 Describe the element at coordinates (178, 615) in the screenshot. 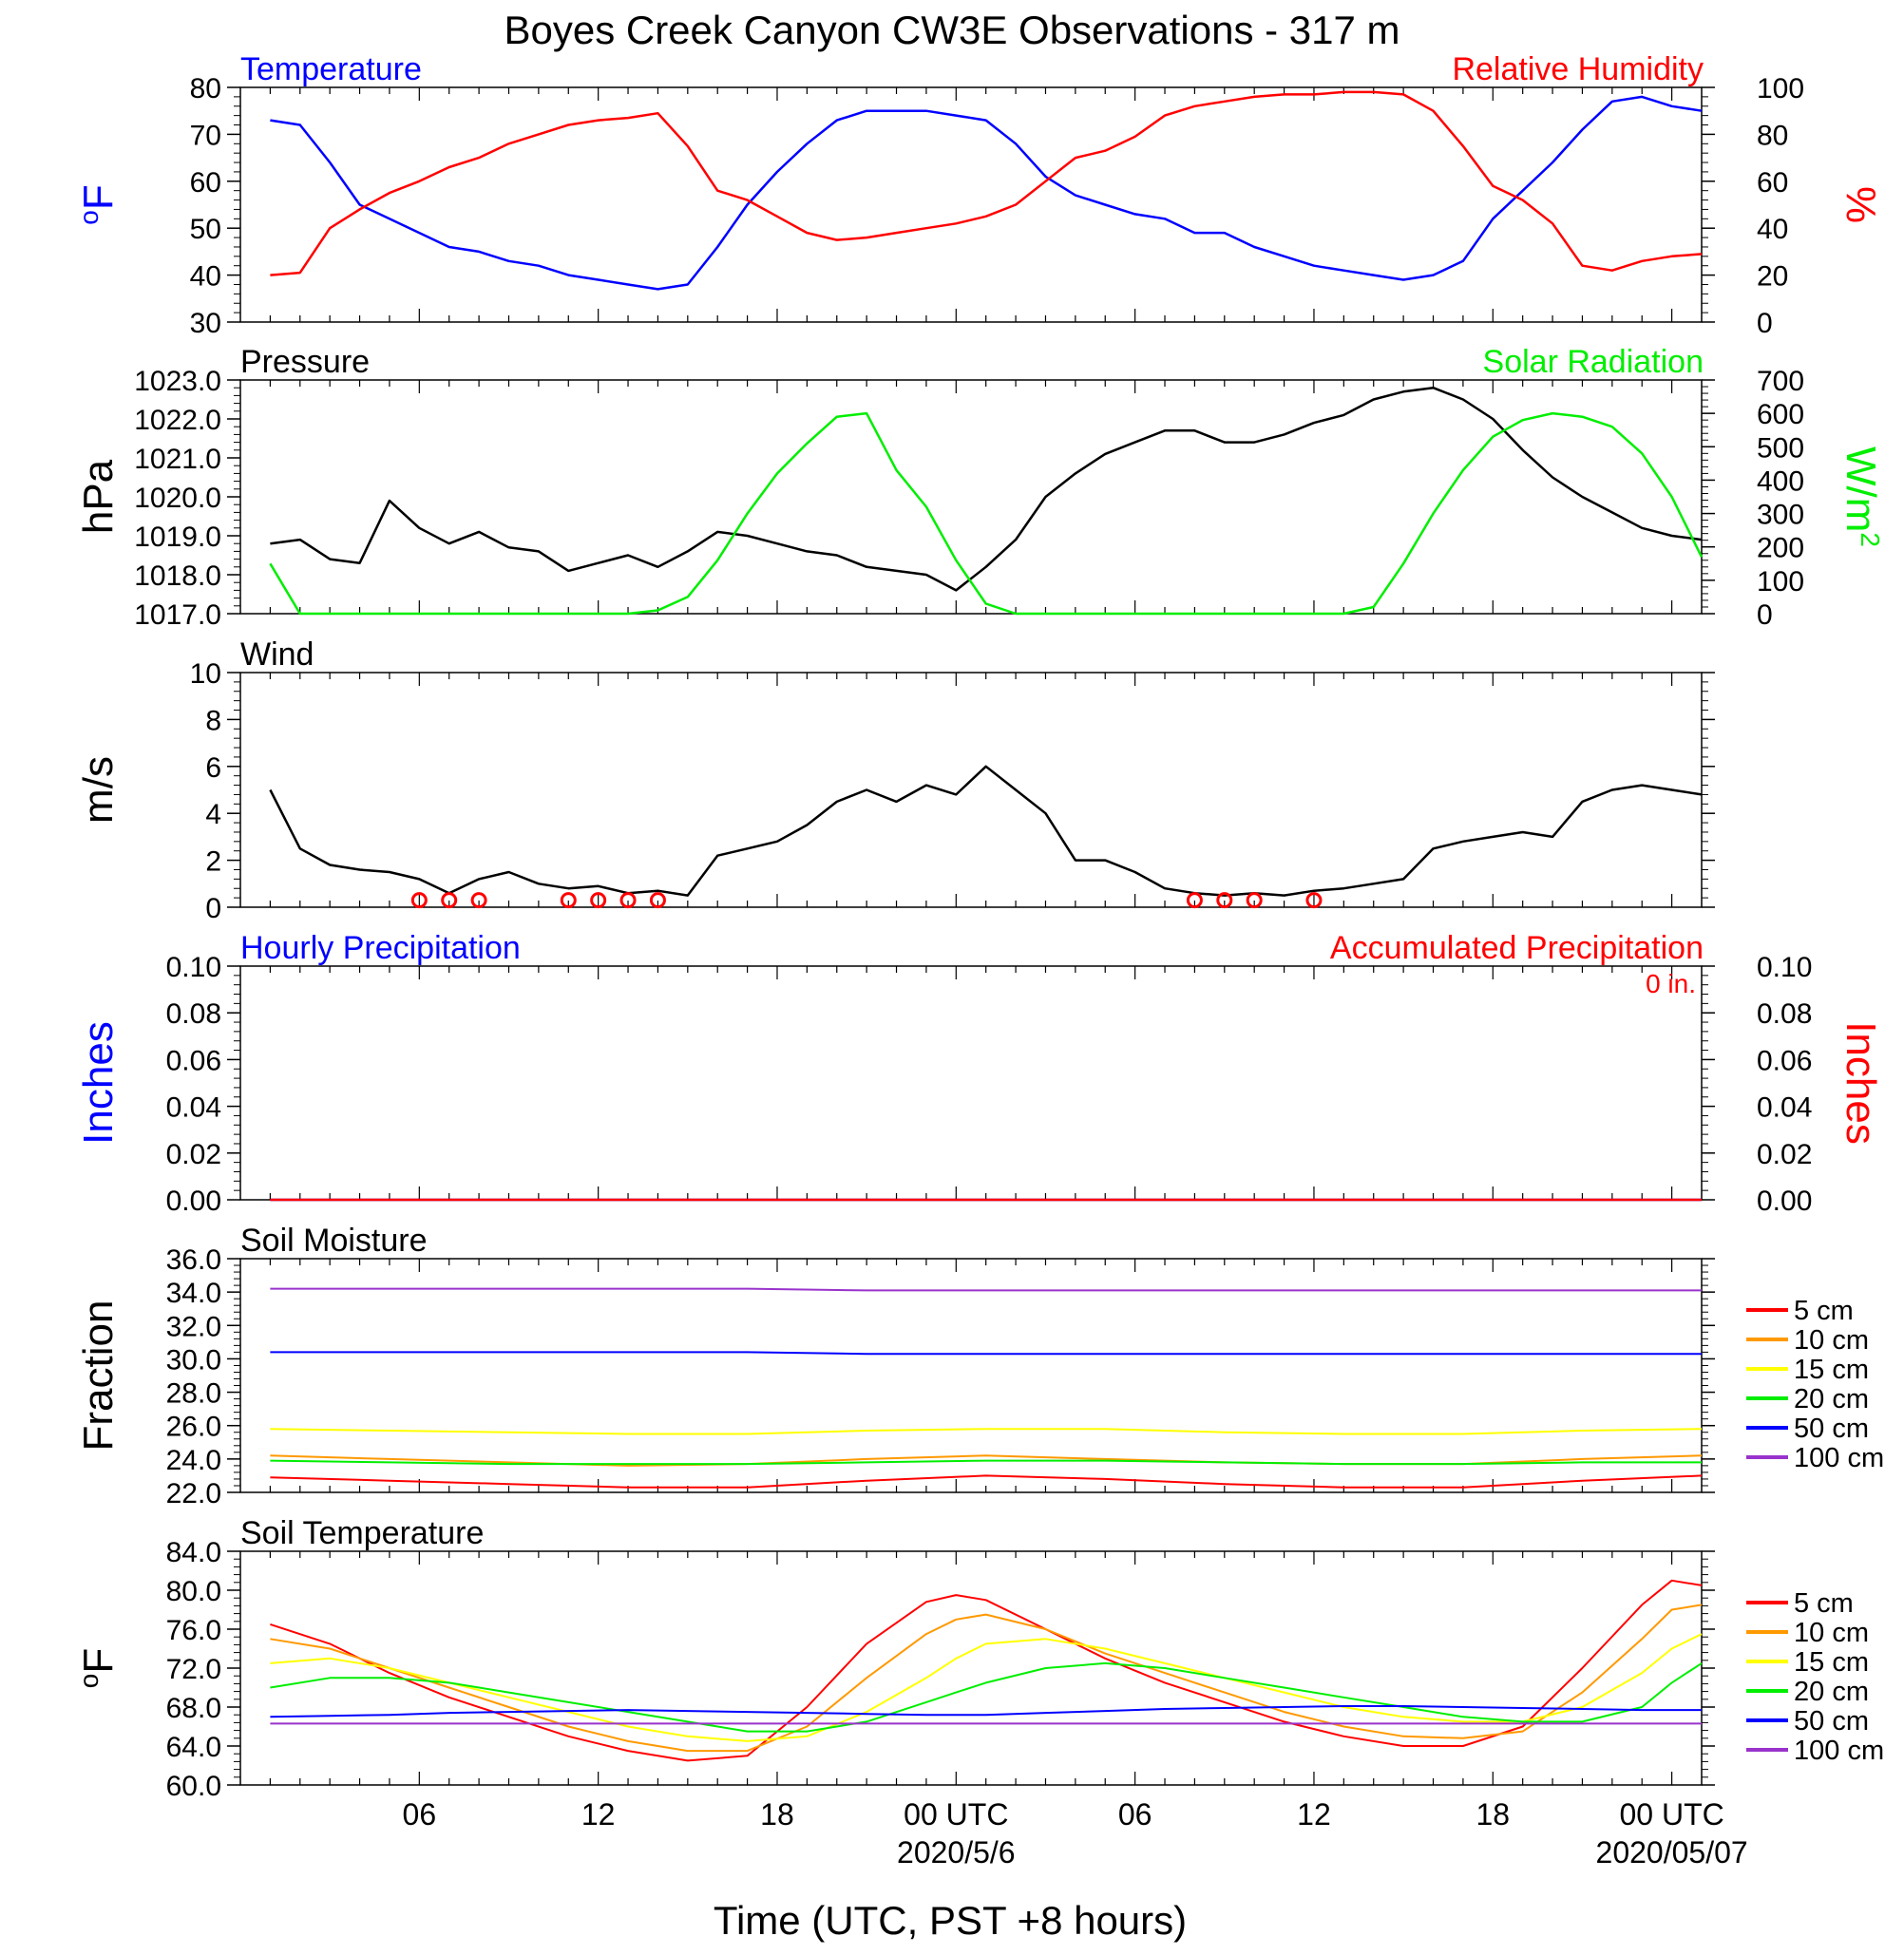

I see `y-tick-label: 1017.0` at that location.